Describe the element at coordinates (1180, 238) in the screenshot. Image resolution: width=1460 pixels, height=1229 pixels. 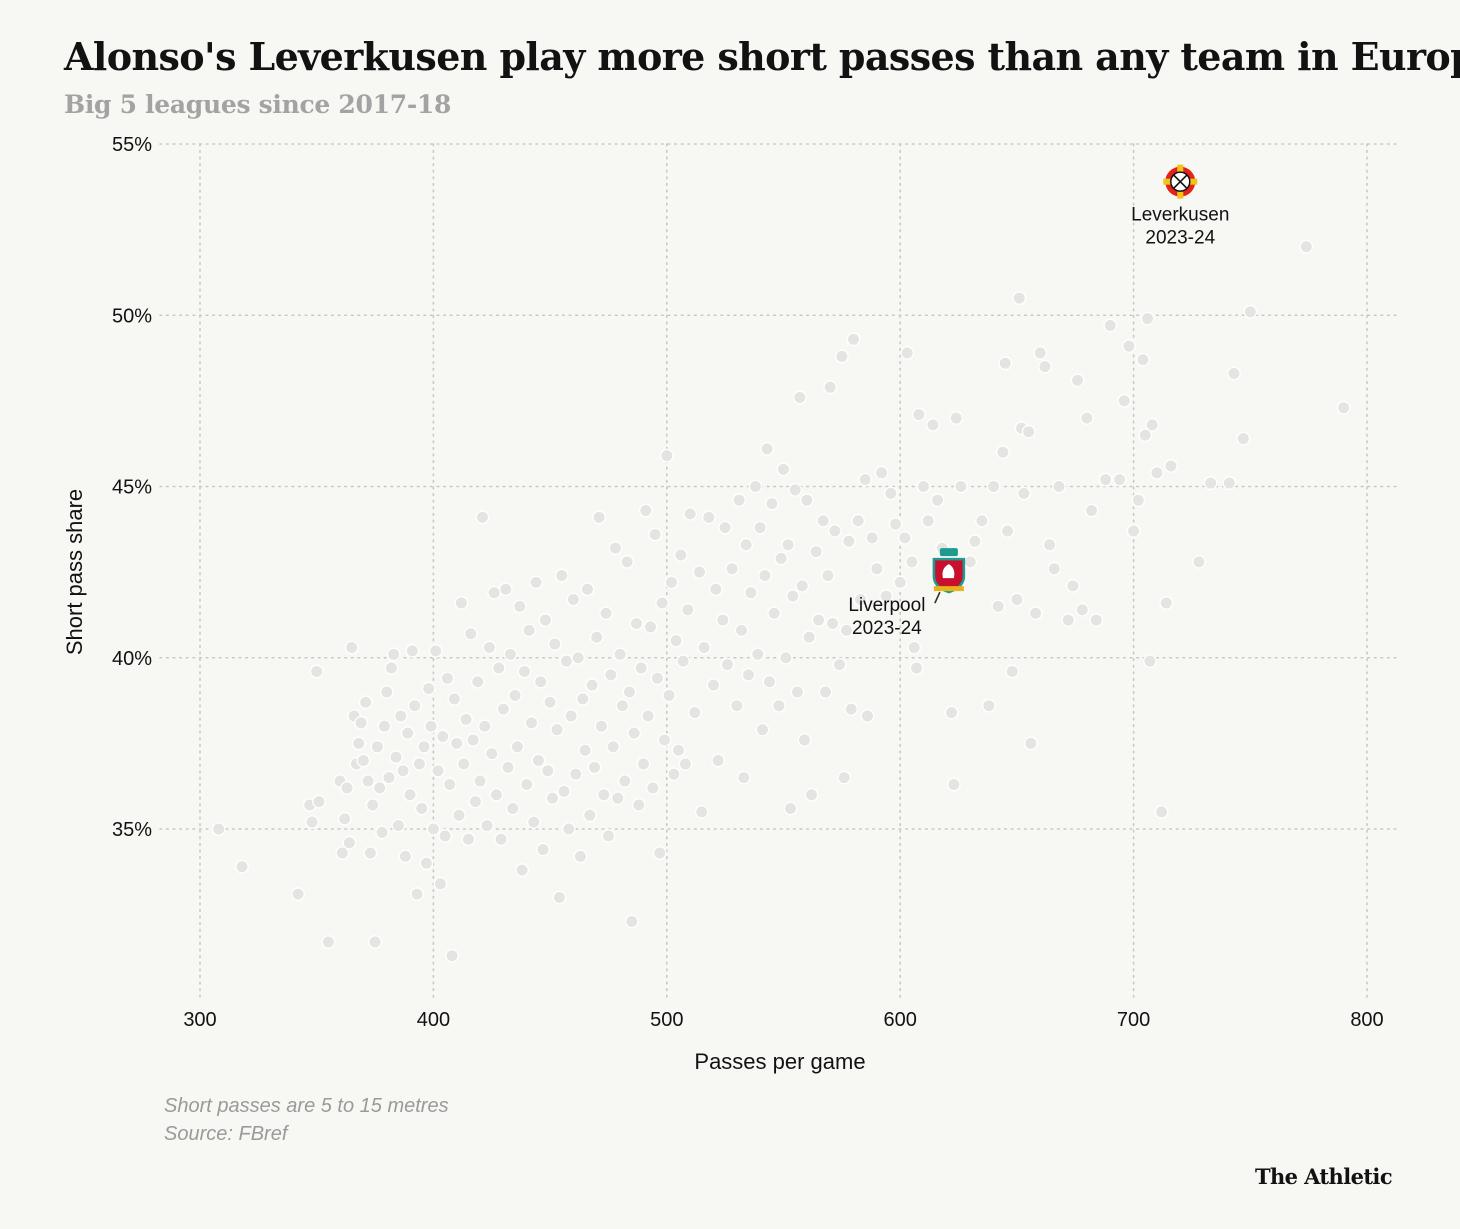
I see `annotation-label: 2023-24` at that location.